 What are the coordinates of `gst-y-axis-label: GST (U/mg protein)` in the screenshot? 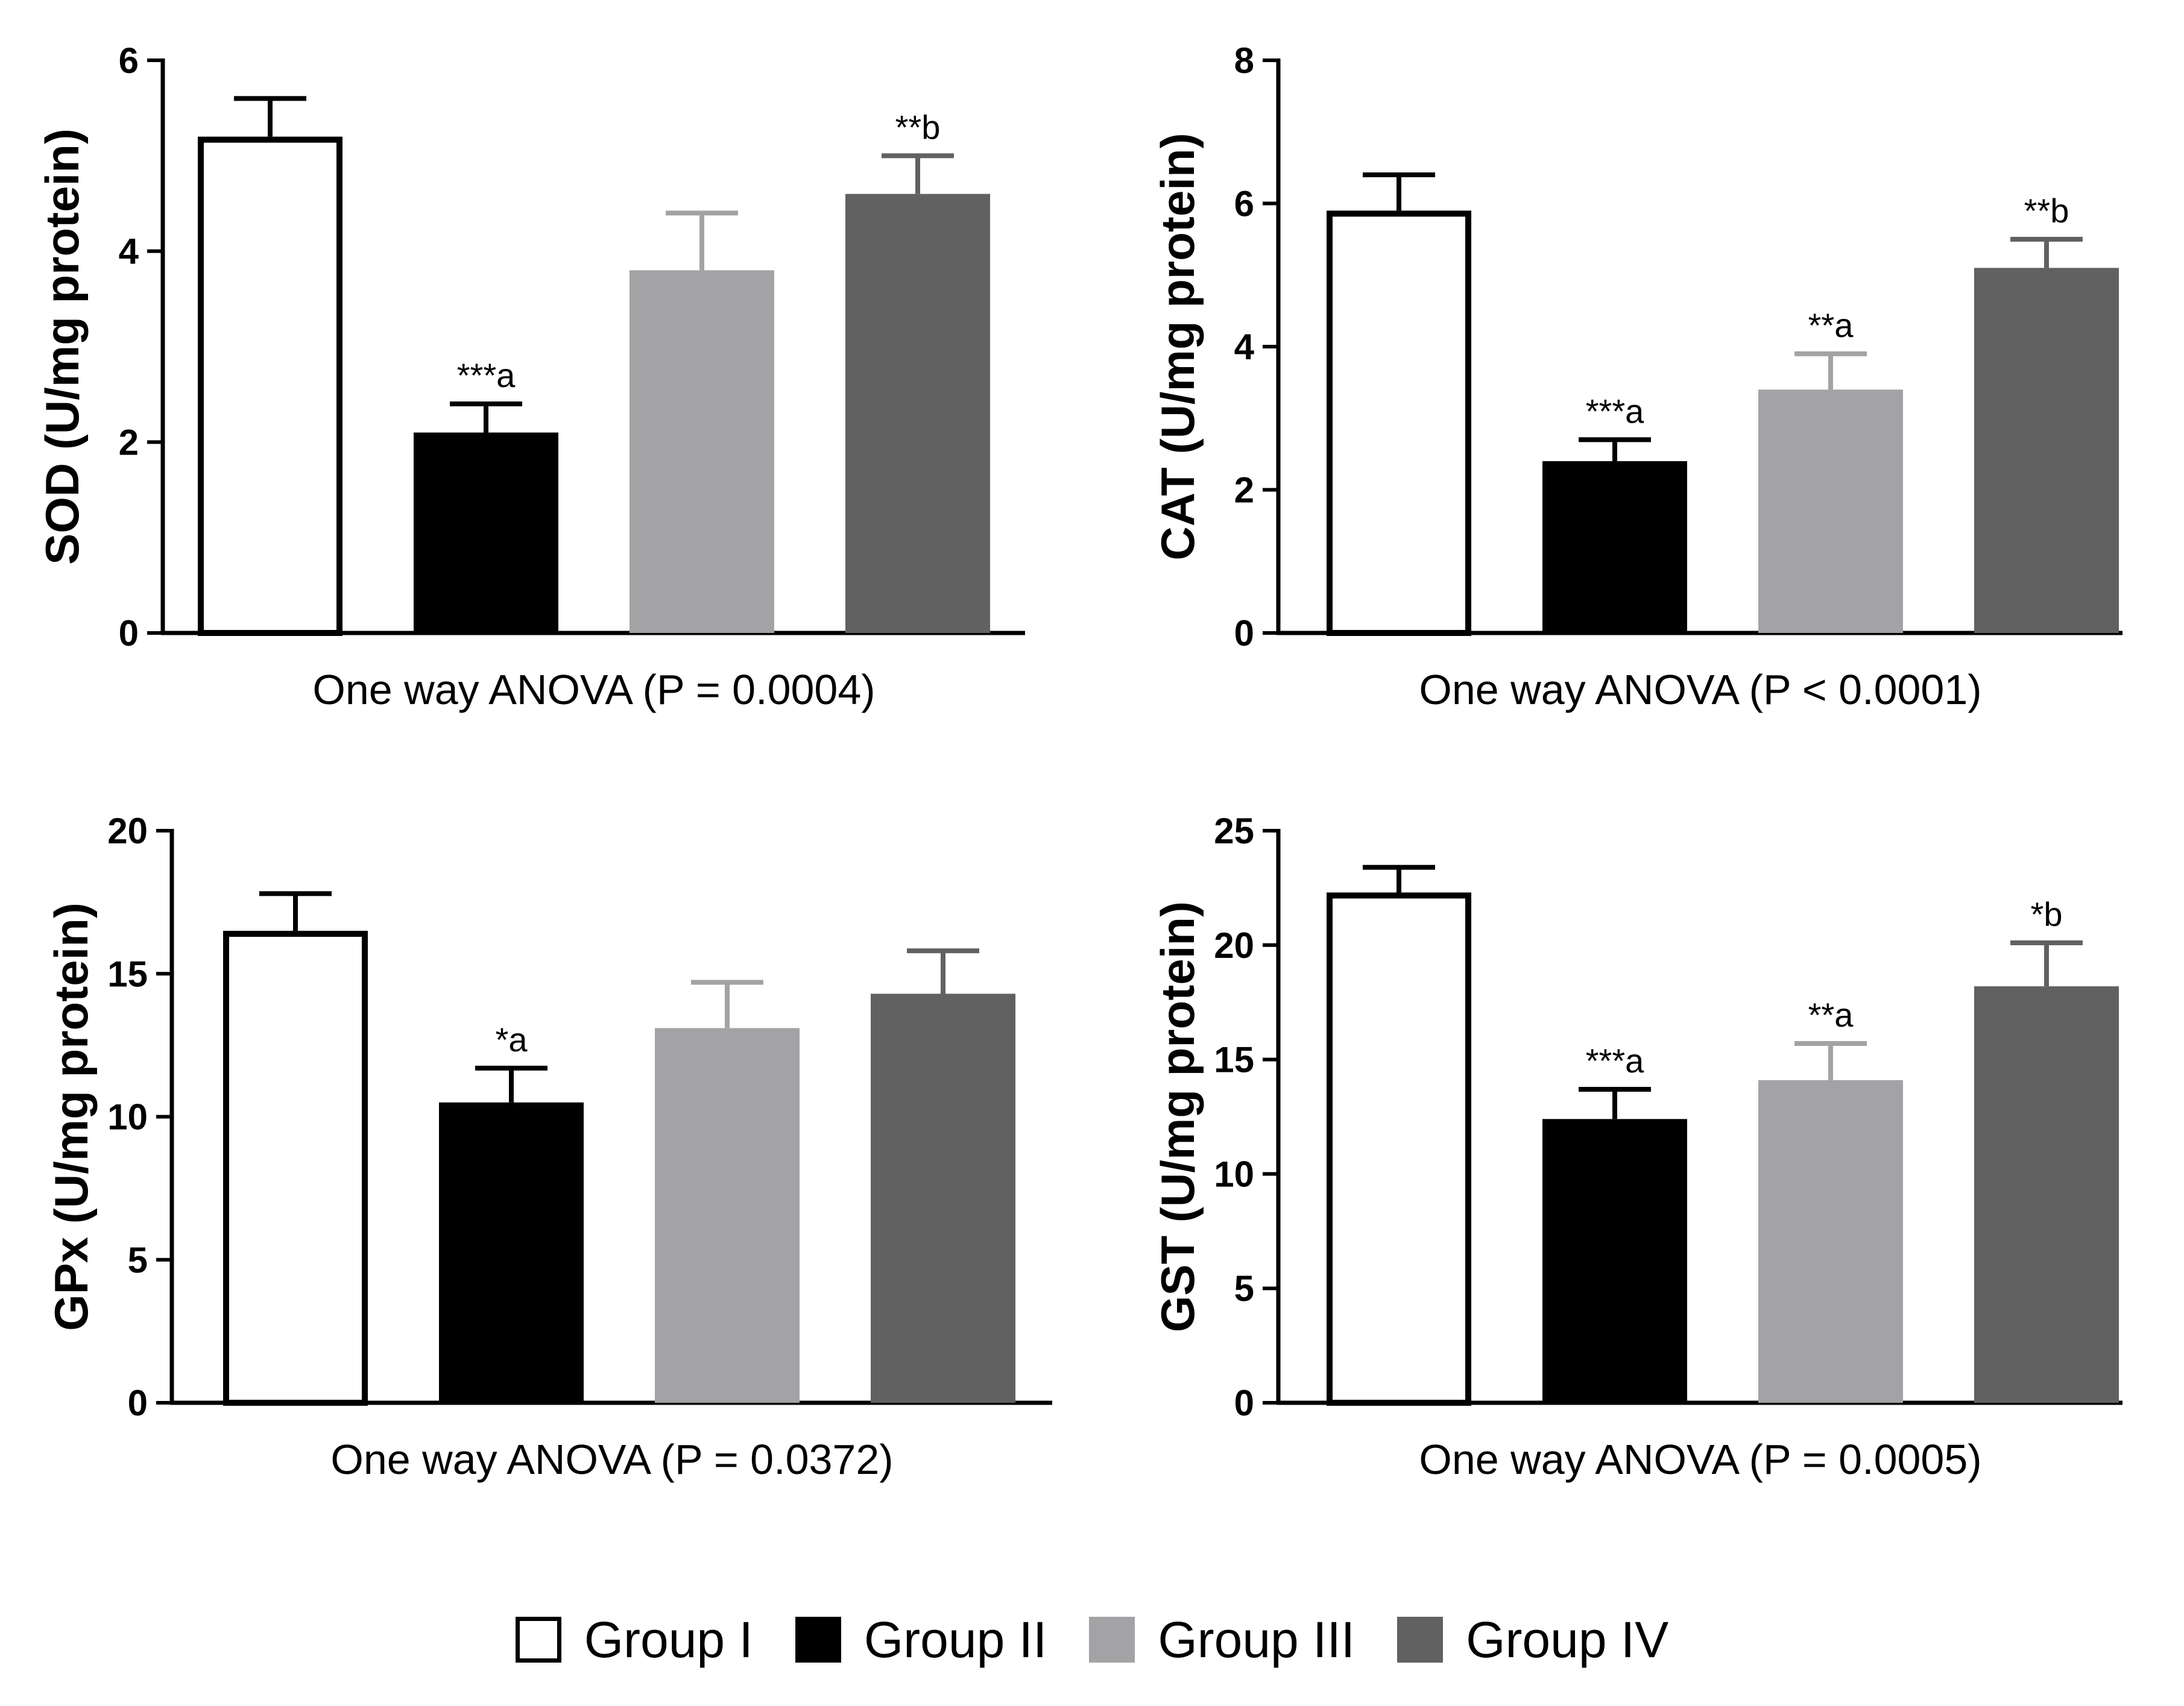 It's located at (1177, 1116).